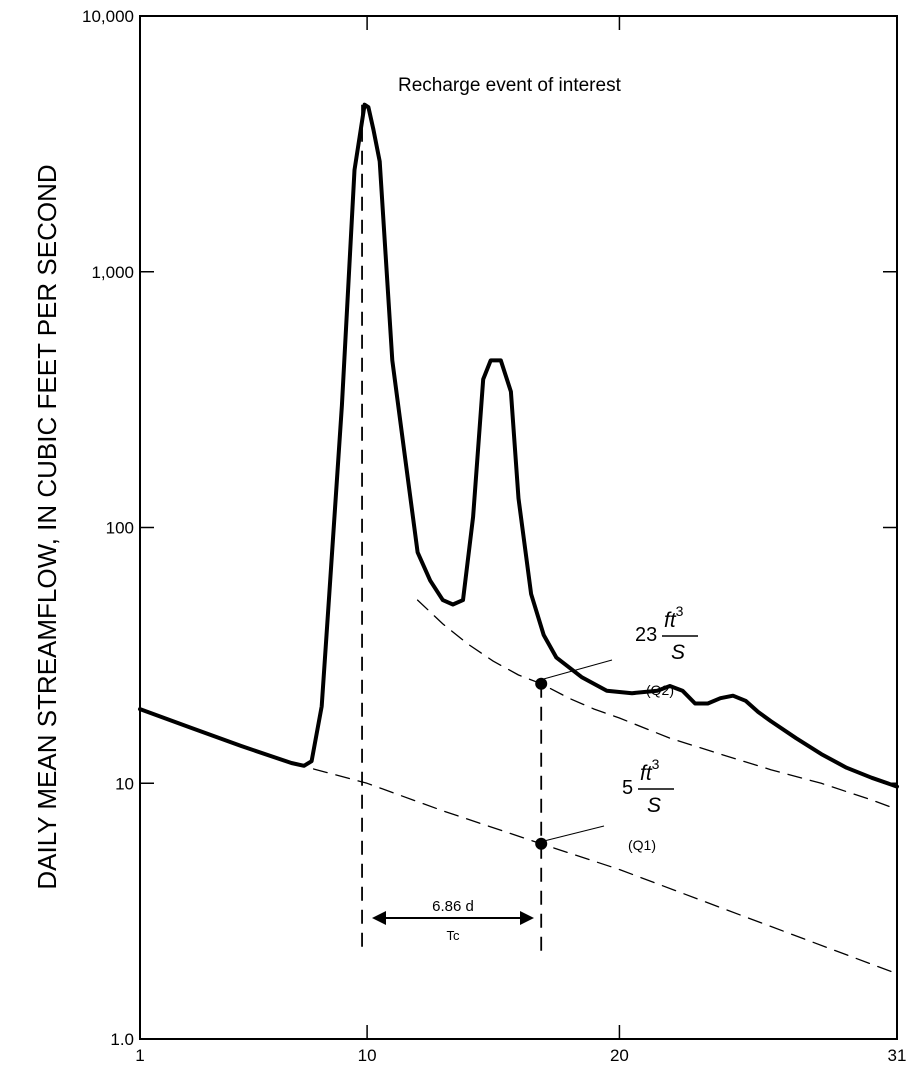  Describe the element at coordinates (627, 788) in the screenshot. I see `q1-value: 5` at that location.